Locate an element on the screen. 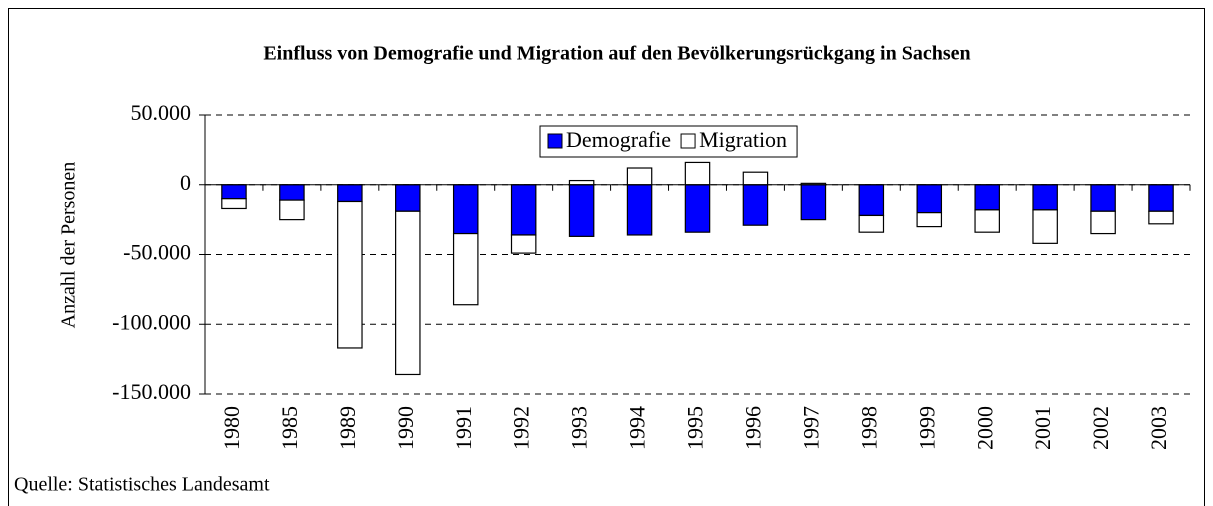 The height and width of the screenshot is (506, 1213). y-tick-label: 0 is located at coordinates (185, 182).